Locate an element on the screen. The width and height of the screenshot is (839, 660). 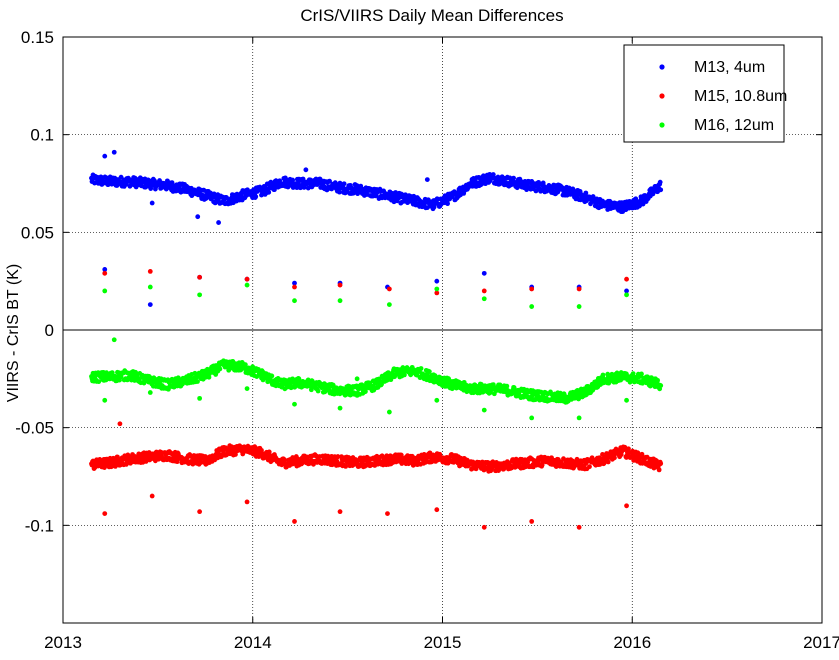
legend-label-m13: M13, 4um is located at coordinates (729, 67).